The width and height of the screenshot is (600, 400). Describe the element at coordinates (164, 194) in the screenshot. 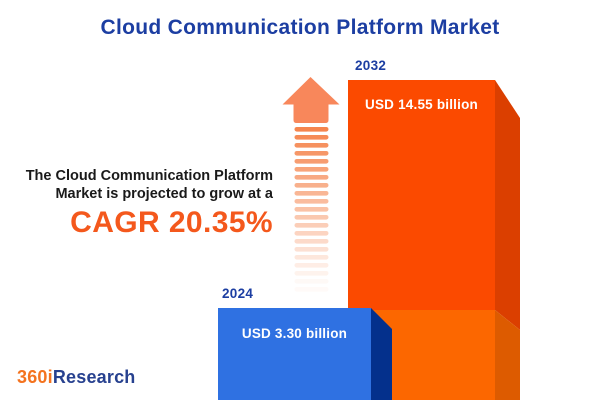

I see `annotation-line-2: Market is projected to grow at a` at that location.